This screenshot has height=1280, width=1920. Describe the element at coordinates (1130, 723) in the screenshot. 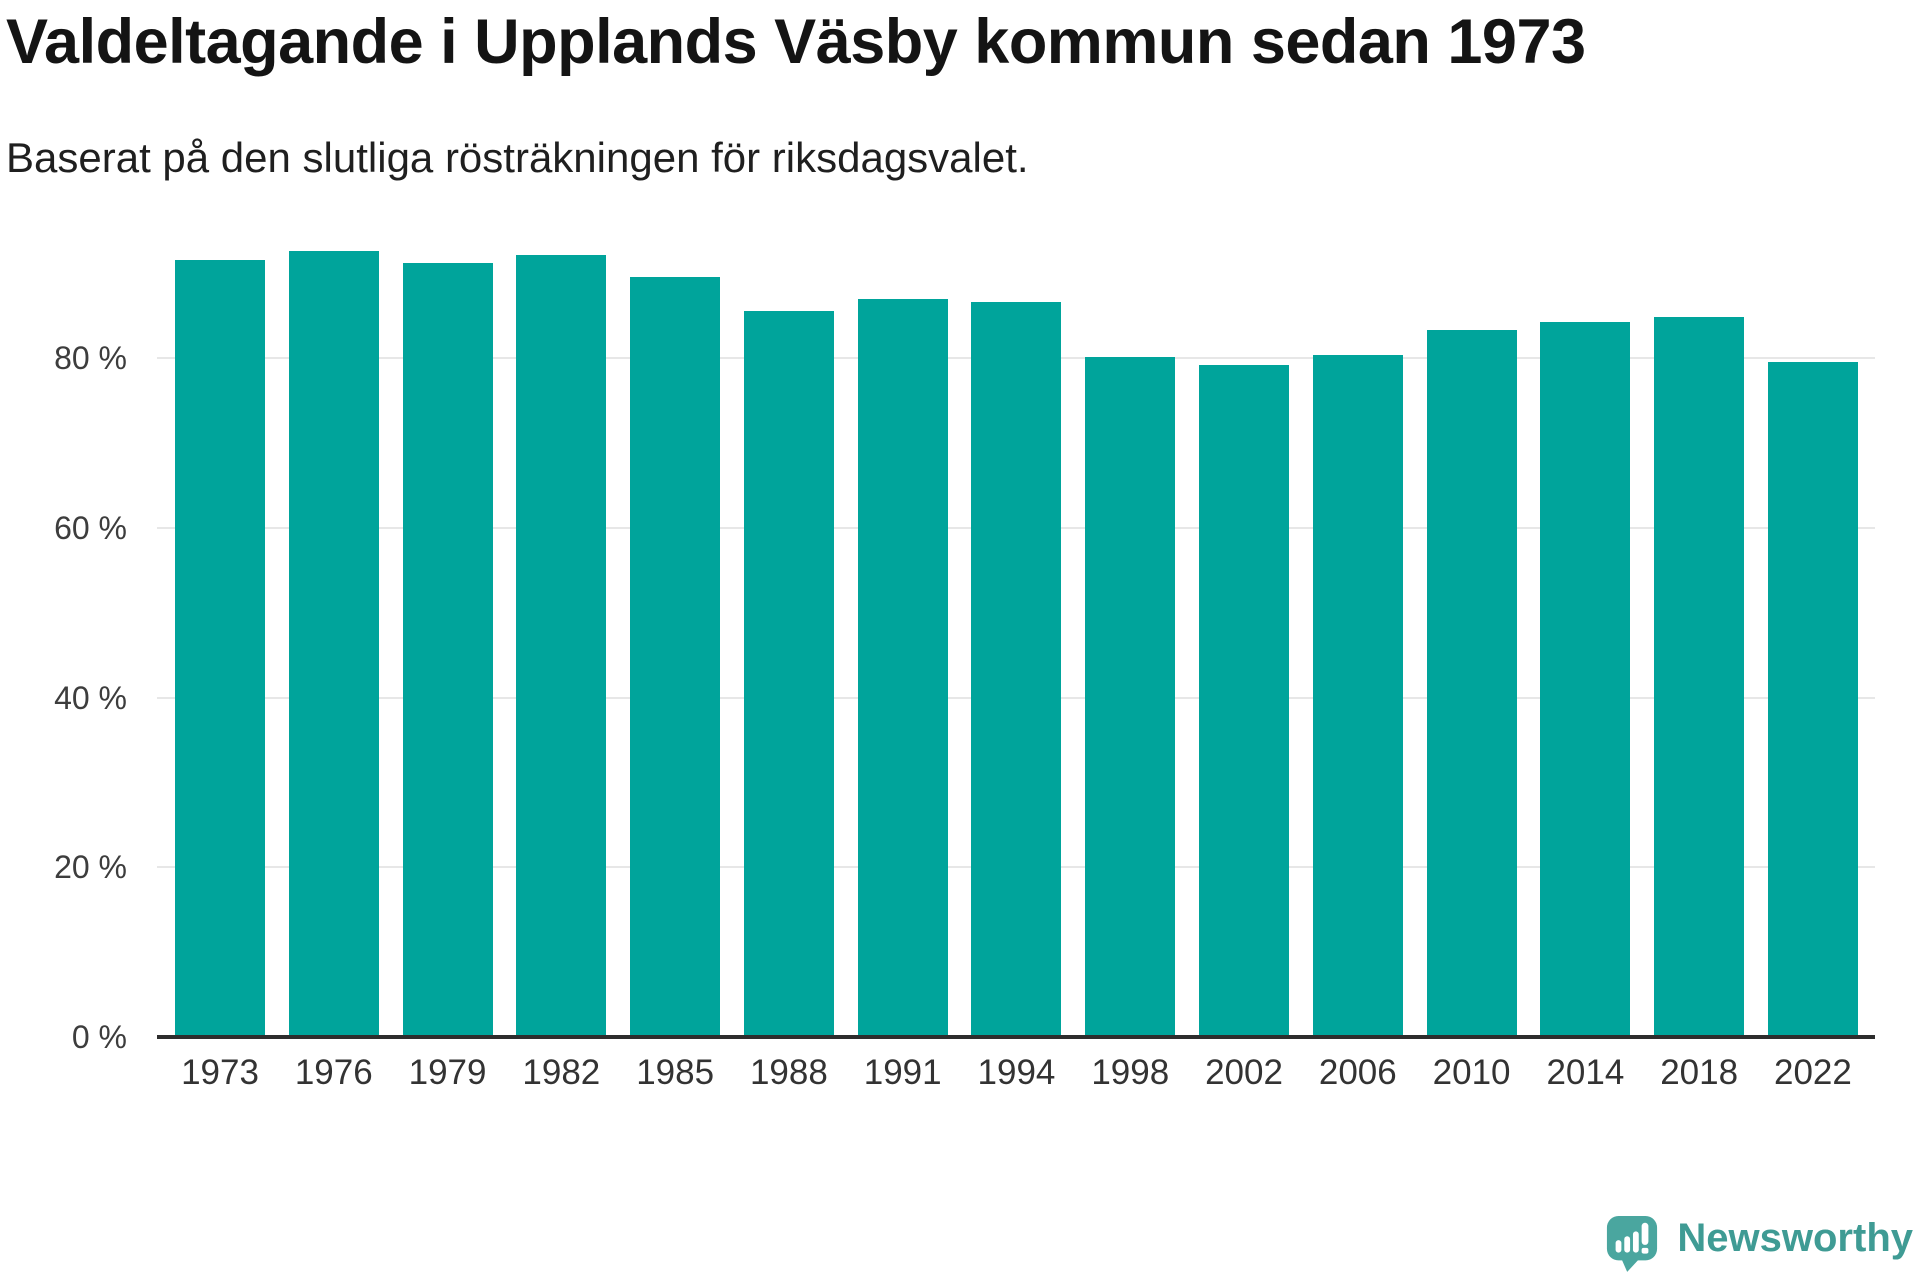

I see `bar-1998: 1998` at that location.